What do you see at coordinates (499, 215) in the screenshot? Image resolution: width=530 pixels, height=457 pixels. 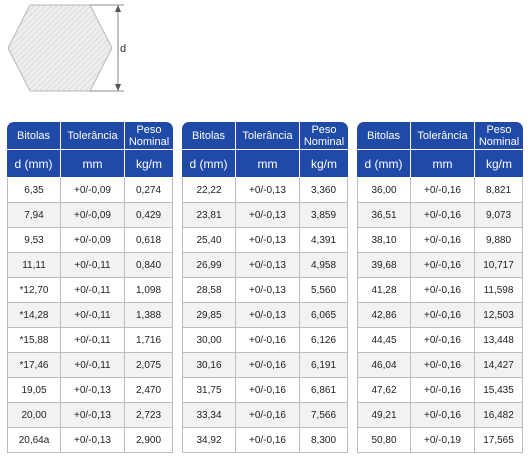 I see `cell-weight: 9,073` at bounding box center [499, 215].